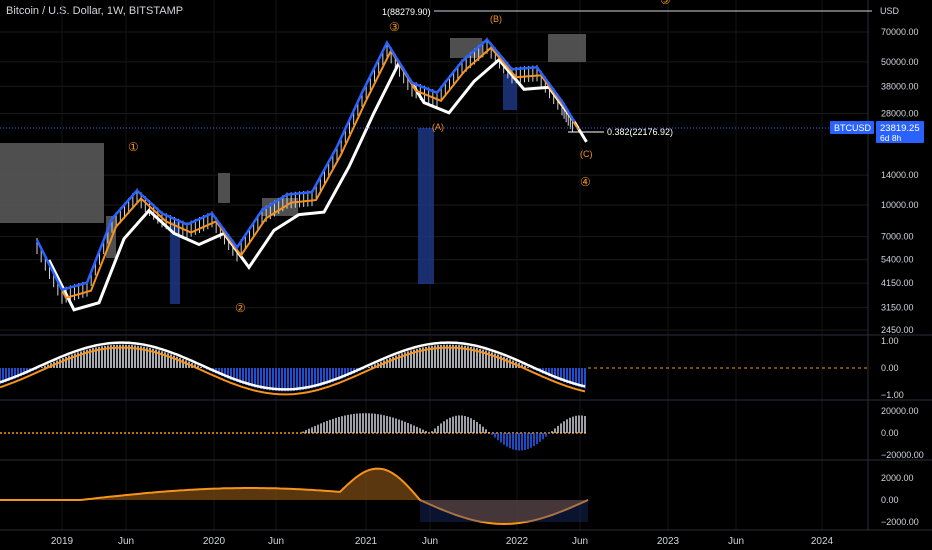 The width and height of the screenshot is (932, 550). I want to click on osc1-tick-label: 1.00, so click(890, 341).